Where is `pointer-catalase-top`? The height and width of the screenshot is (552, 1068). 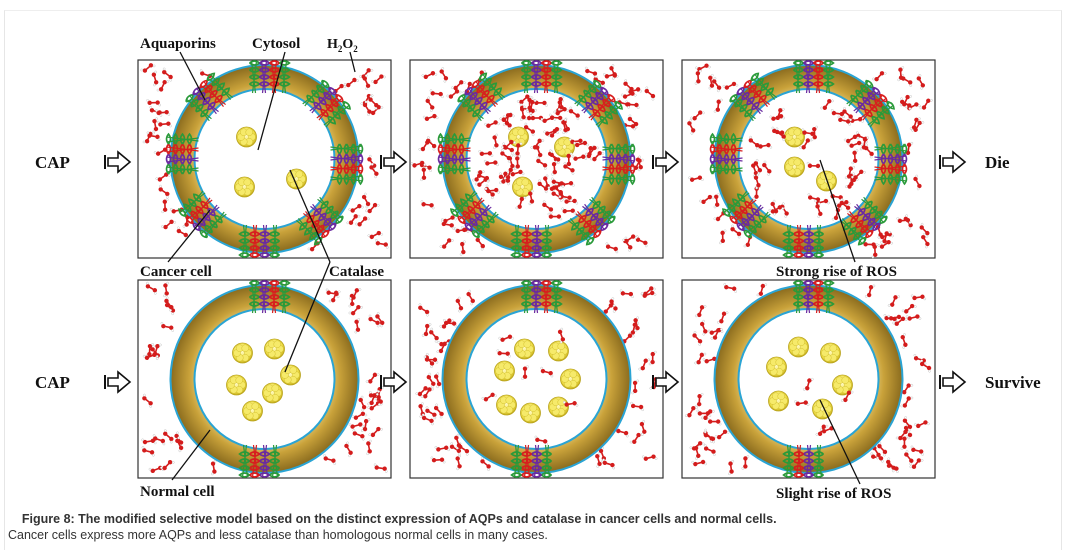 pointer-catalase-top is located at coordinates (310, 216).